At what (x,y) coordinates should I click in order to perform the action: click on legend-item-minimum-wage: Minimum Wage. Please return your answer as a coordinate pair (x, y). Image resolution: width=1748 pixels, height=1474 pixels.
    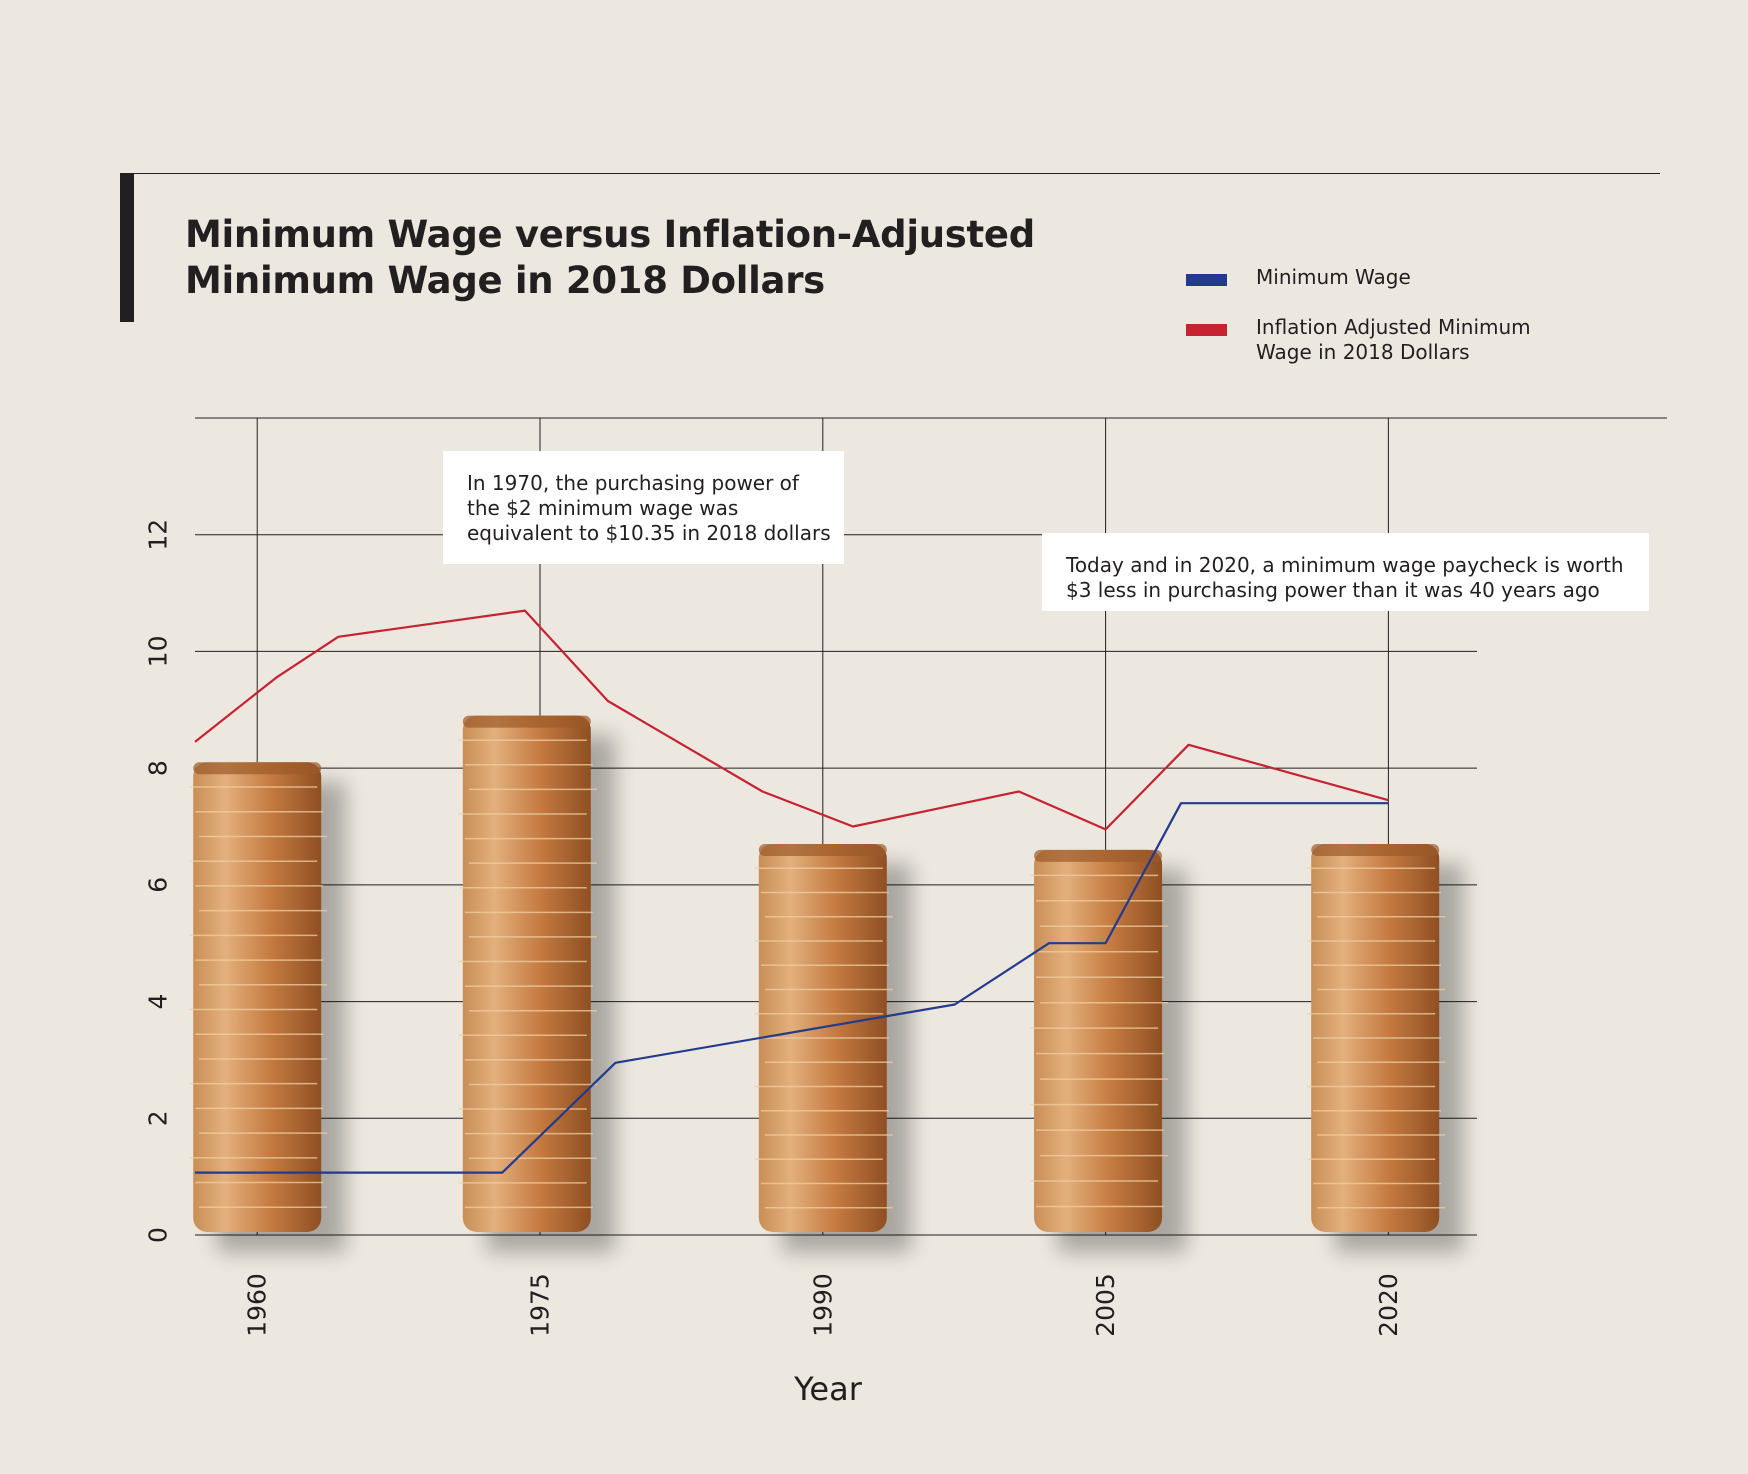
    Looking at the image, I should click on (1298, 277).